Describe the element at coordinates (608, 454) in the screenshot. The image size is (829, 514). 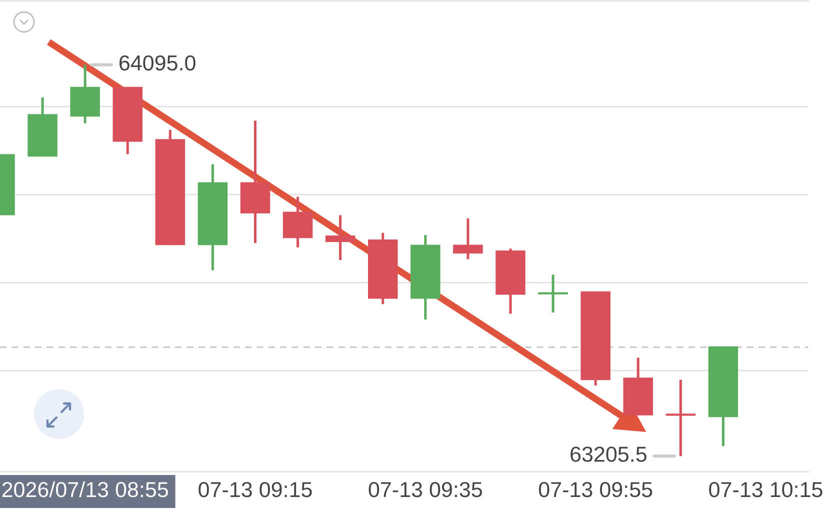
I see `annotation: 63205.5` at that location.